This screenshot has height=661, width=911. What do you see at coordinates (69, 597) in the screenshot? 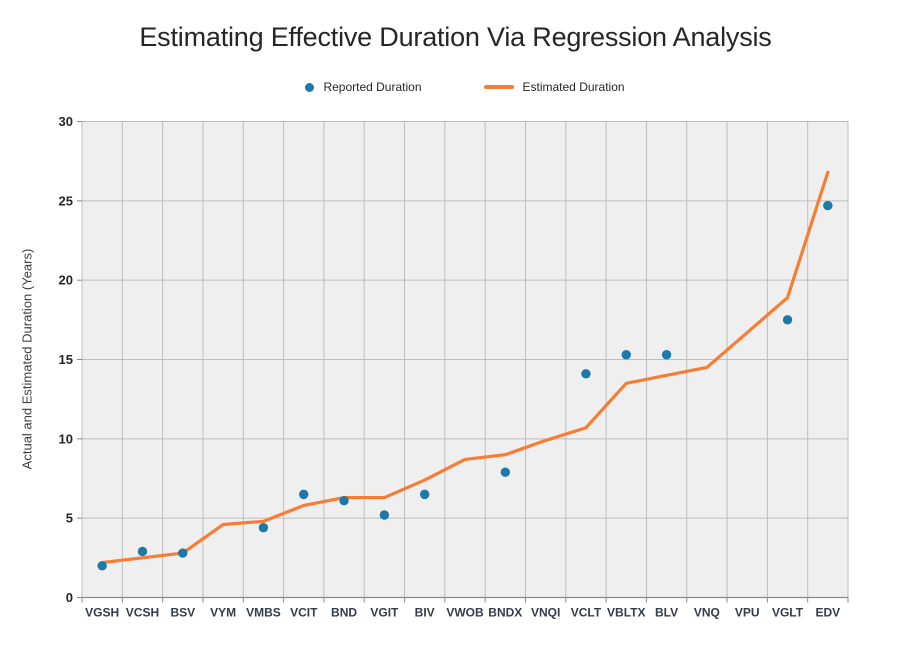
I see `svg-text: 0` at bounding box center [69, 597].